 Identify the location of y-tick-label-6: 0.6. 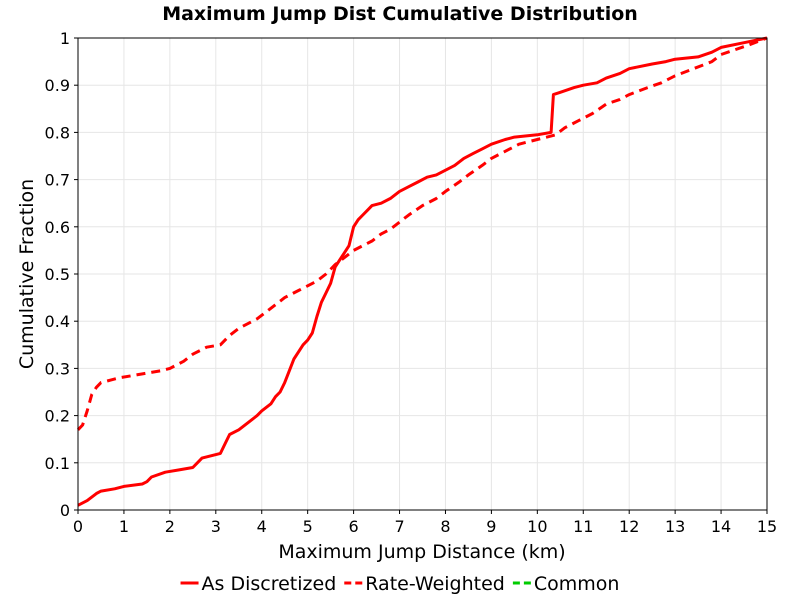
(57, 227).